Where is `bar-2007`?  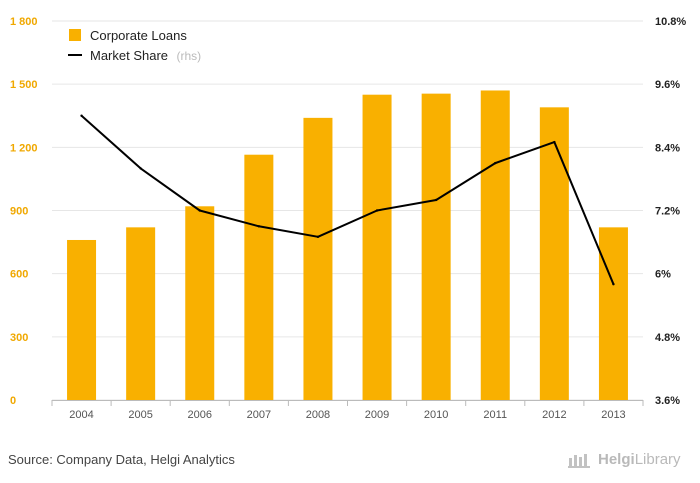 bar-2007 is located at coordinates (259, 277).